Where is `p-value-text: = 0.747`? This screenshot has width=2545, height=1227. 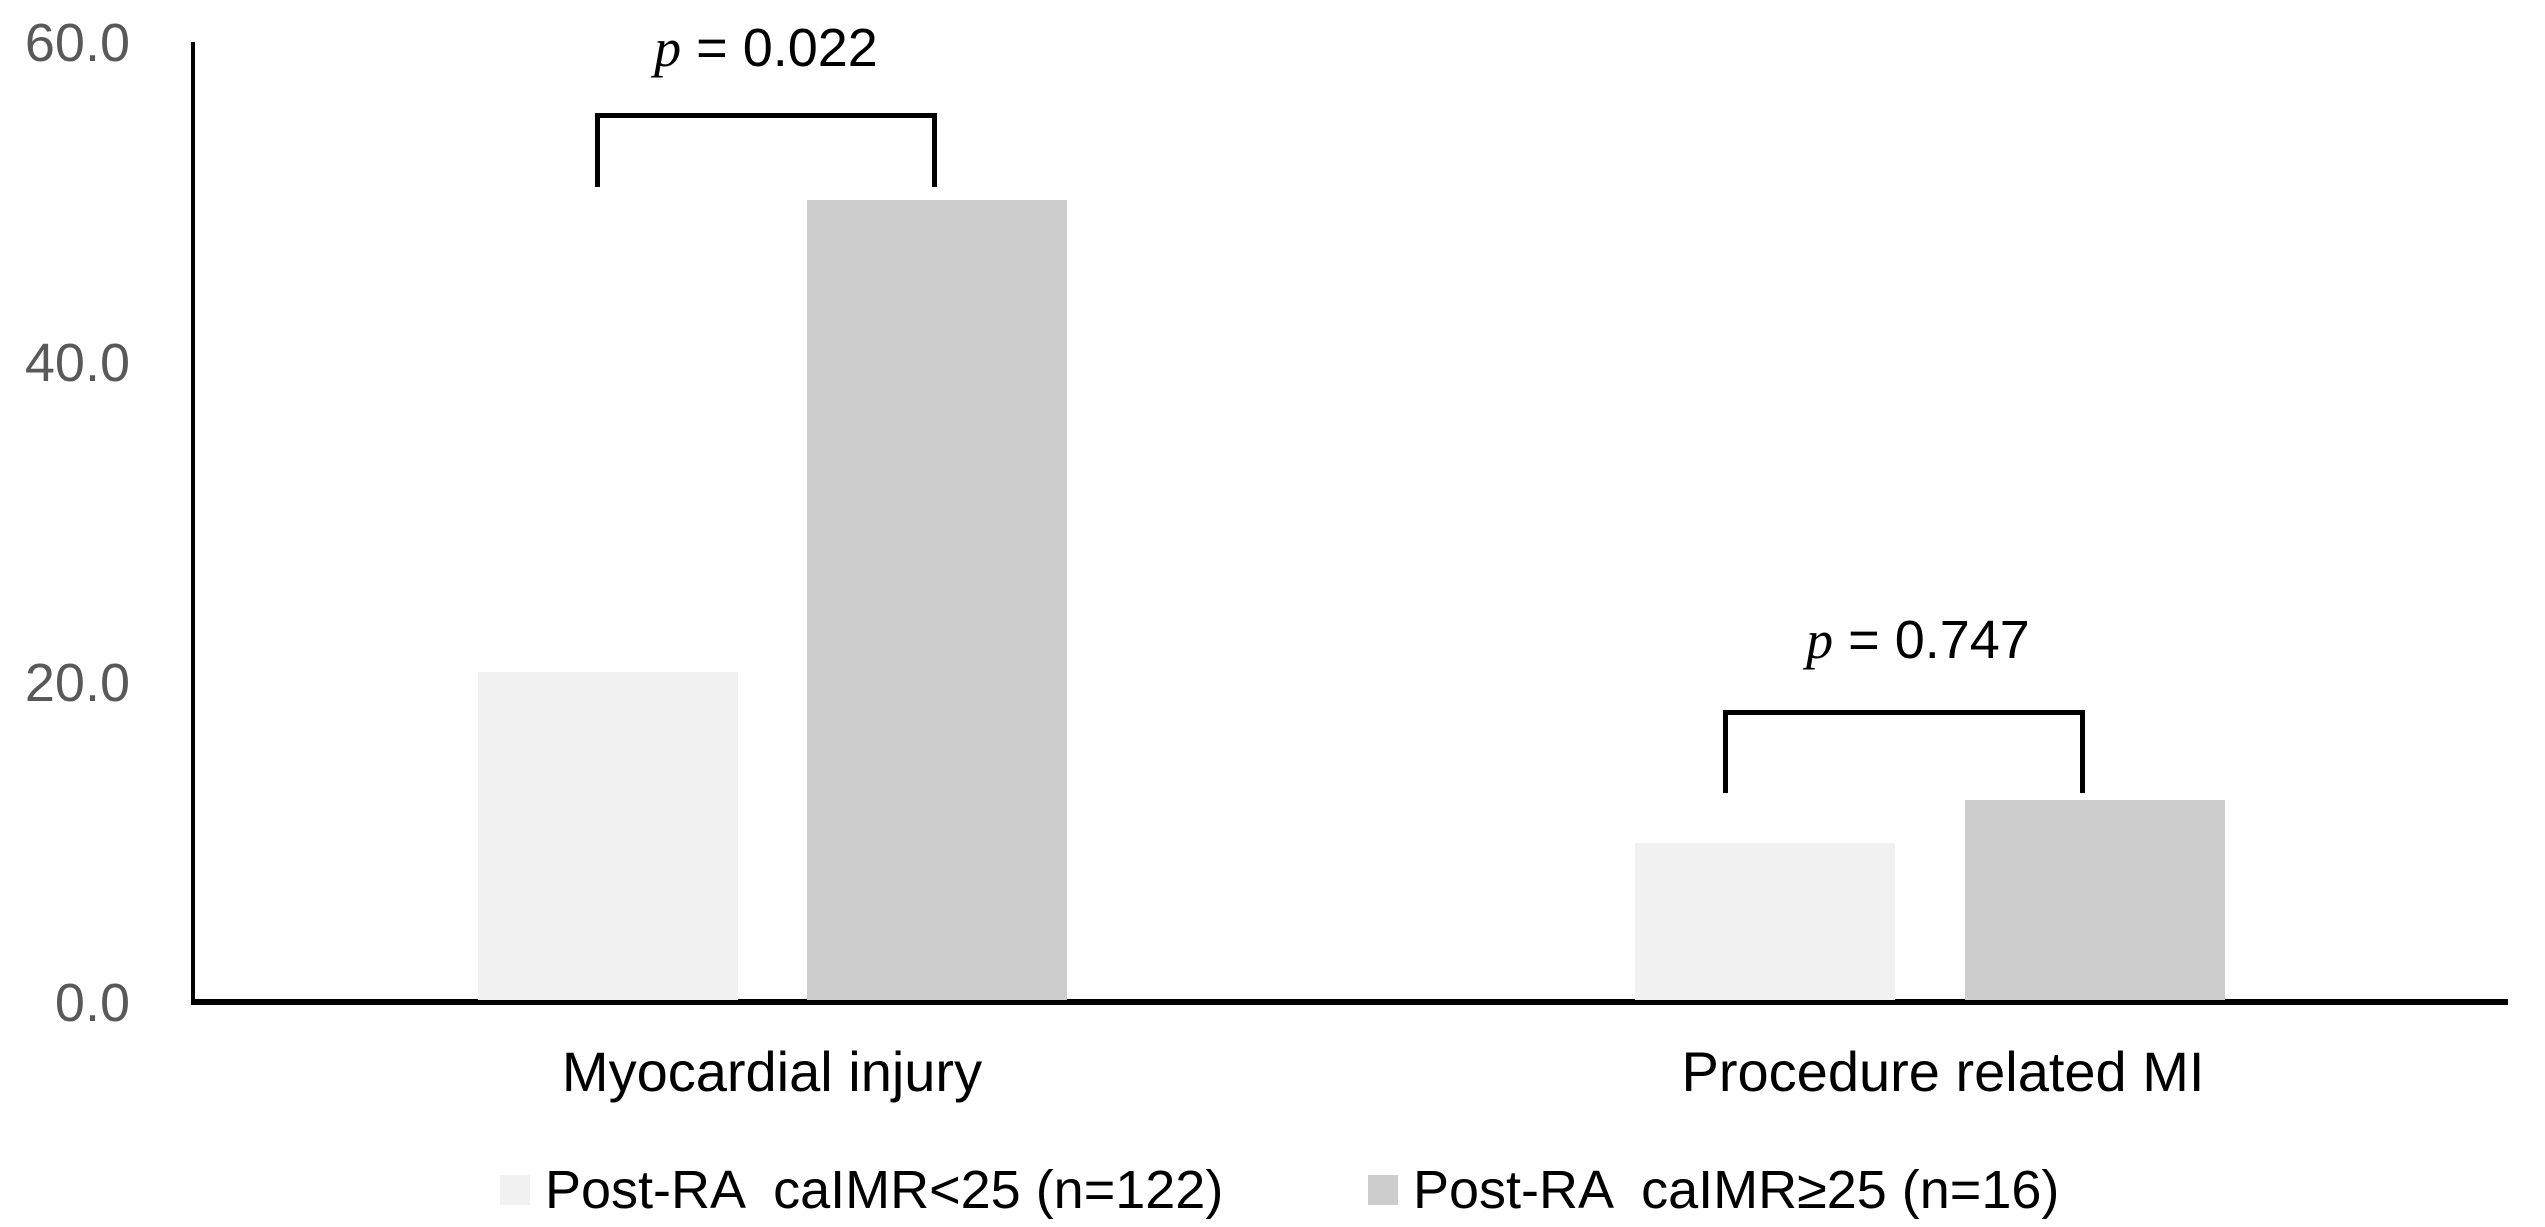 p-value-text: = 0.747 is located at coordinates (1931, 640).